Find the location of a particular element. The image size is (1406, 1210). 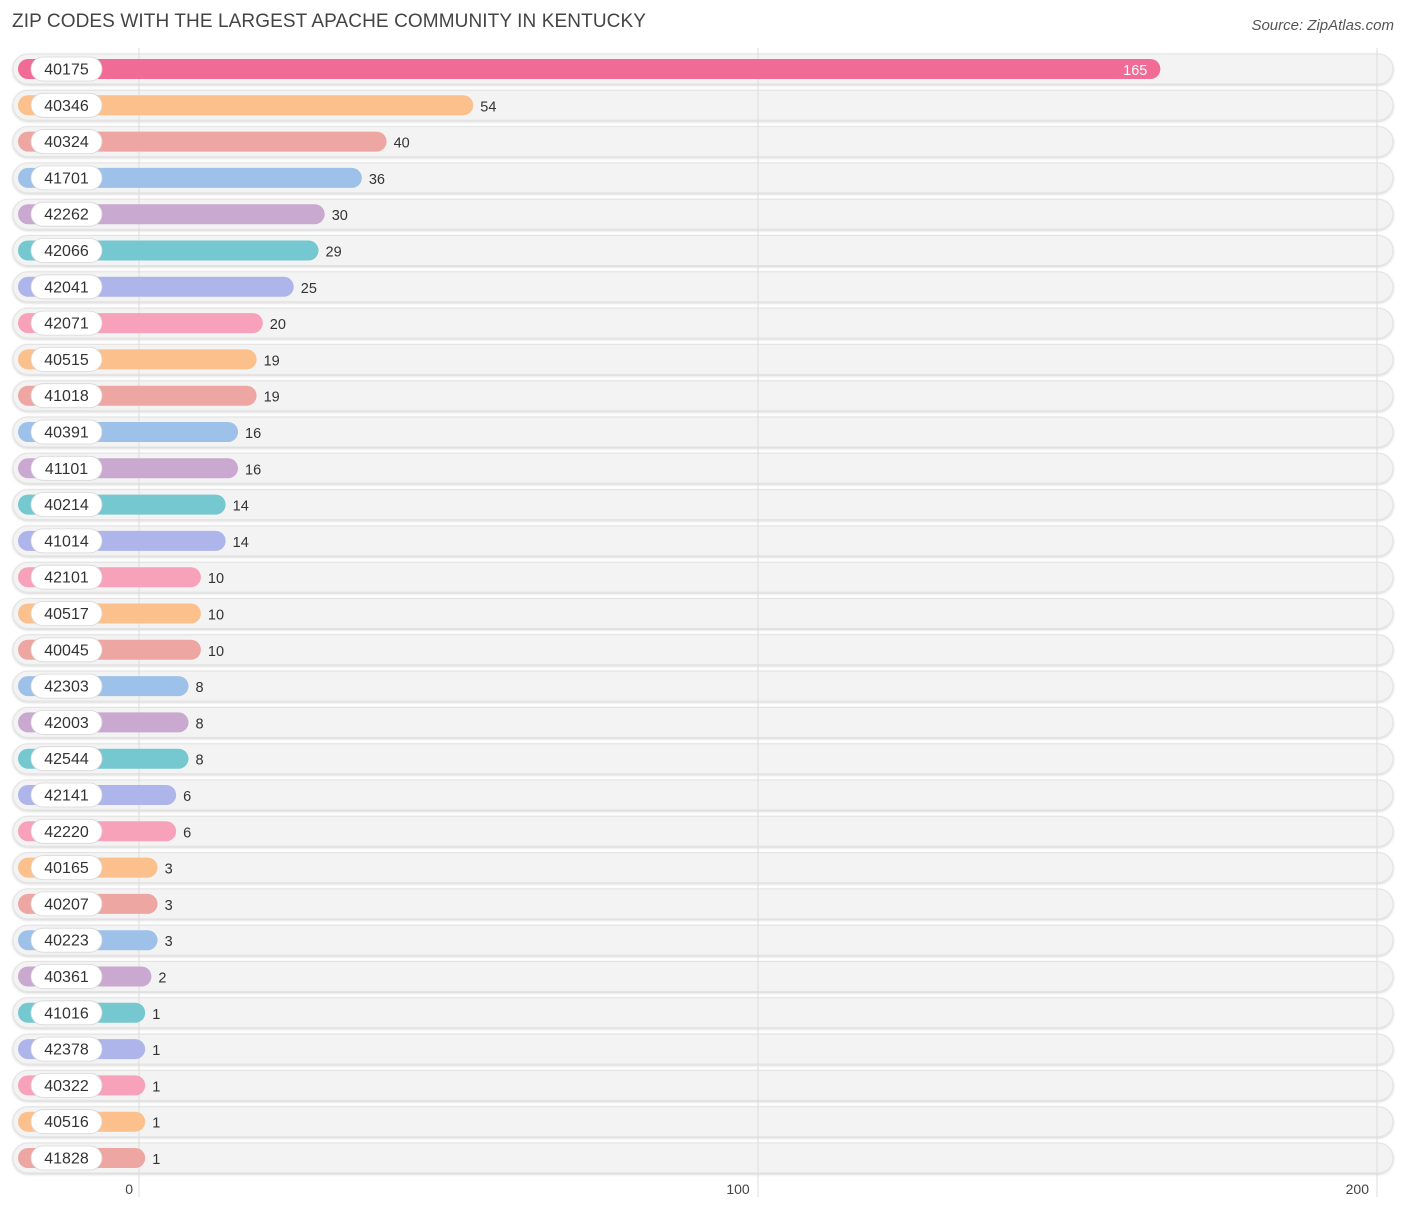

x-tick-label: 0 is located at coordinates (129, 1189).